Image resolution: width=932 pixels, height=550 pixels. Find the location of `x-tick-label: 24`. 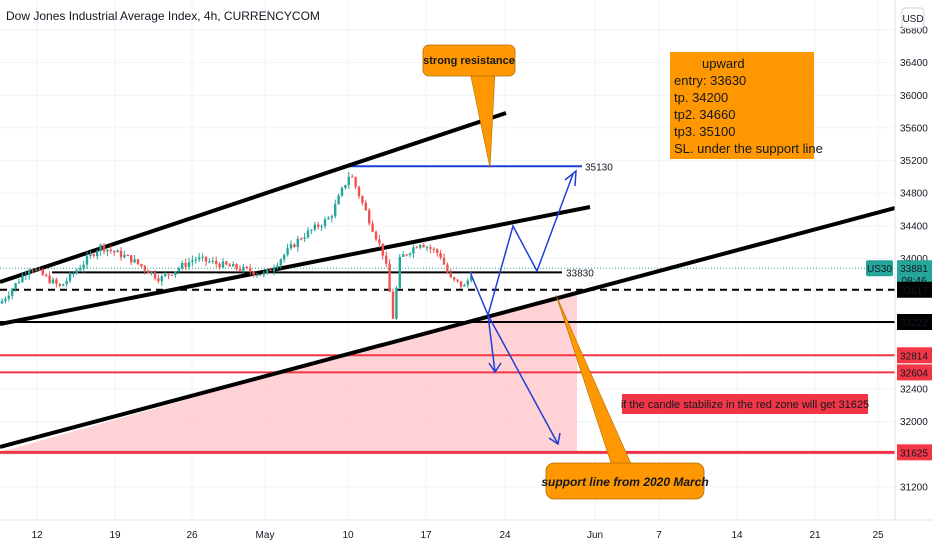

x-tick-label: 24 is located at coordinates (505, 535).